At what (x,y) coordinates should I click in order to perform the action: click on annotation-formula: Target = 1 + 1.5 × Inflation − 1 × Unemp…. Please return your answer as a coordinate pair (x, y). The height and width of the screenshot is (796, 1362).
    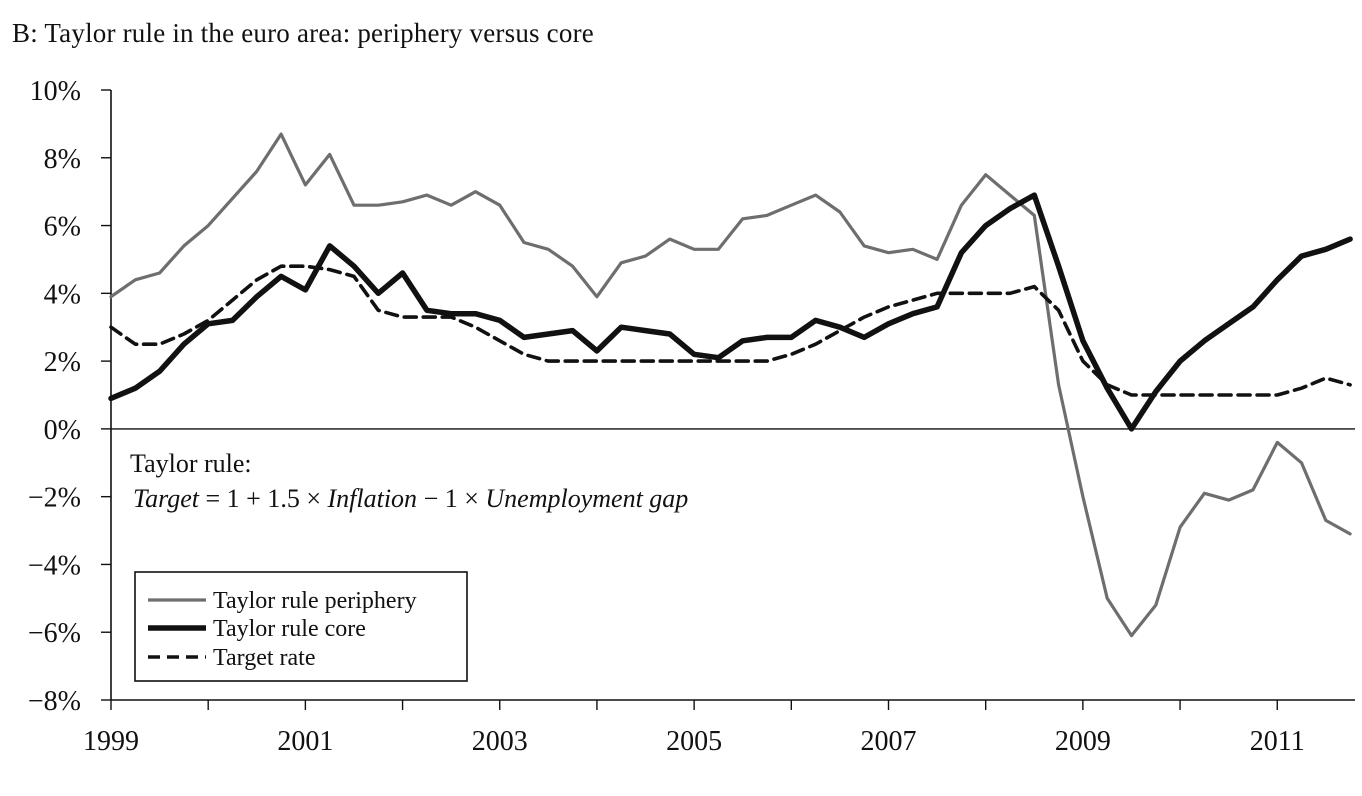
    Looking at the image, I should click on (410, 498).